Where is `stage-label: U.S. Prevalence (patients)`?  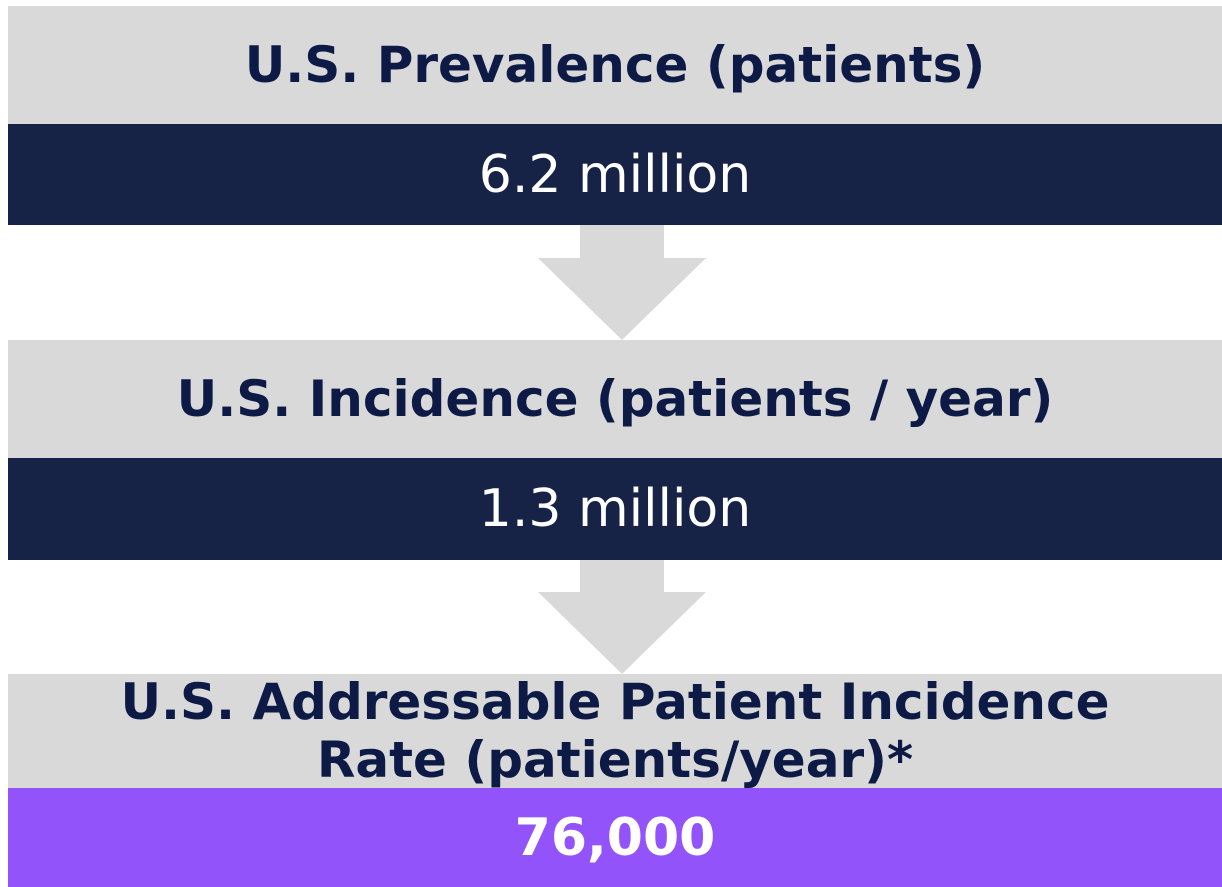
stage-label: U.S. Prevalence (patients) is located at coordinates (615, 65).